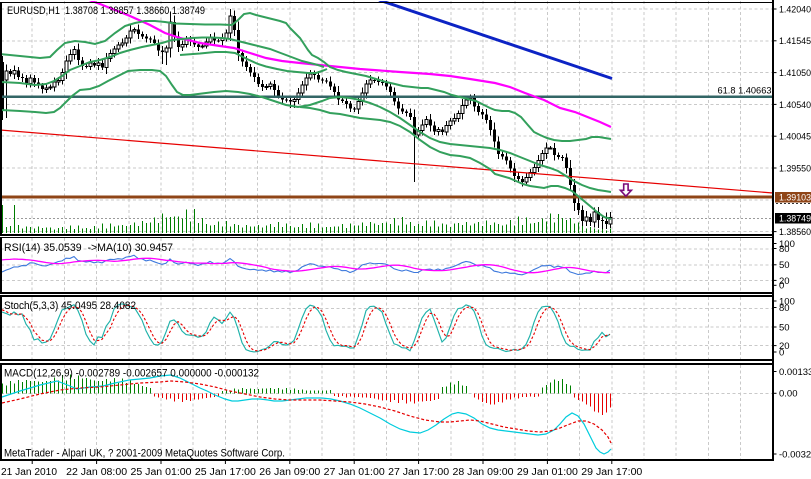  What do you see at coordinates (225, 472) in the screenshot?
I see `svg-text: 25 Jan 17:00` at bounding box center [225, 472].